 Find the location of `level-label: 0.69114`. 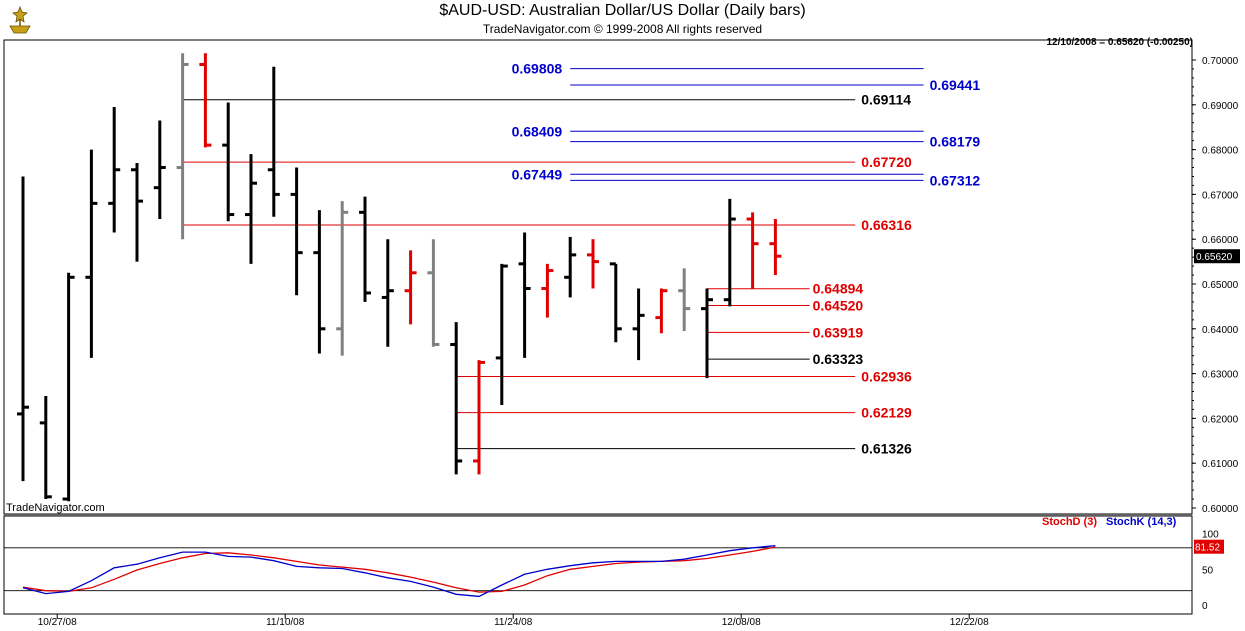

level-label: 0.69114 is located at coordinates (886, 100).